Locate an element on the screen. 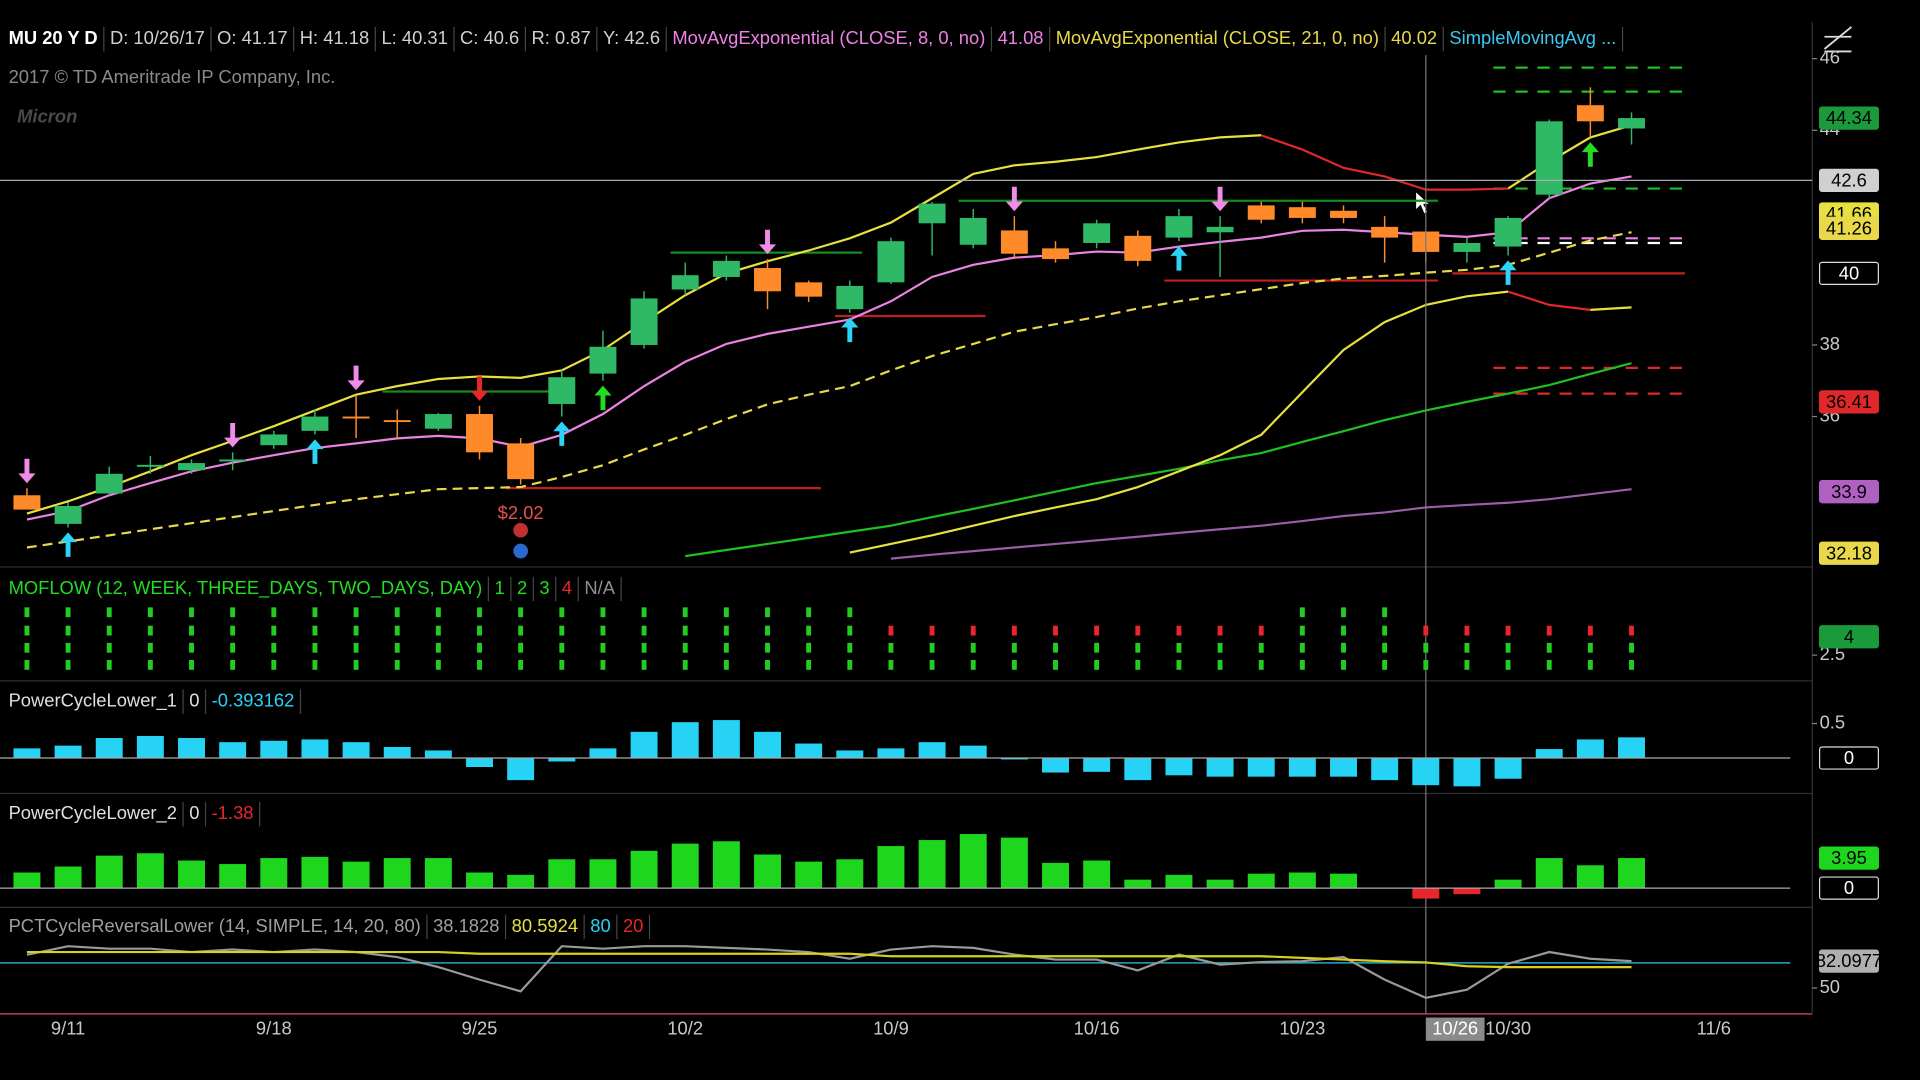 This screenshot has height=1080, width=1920. header-item: 0 is located at coordinates (194, 812).